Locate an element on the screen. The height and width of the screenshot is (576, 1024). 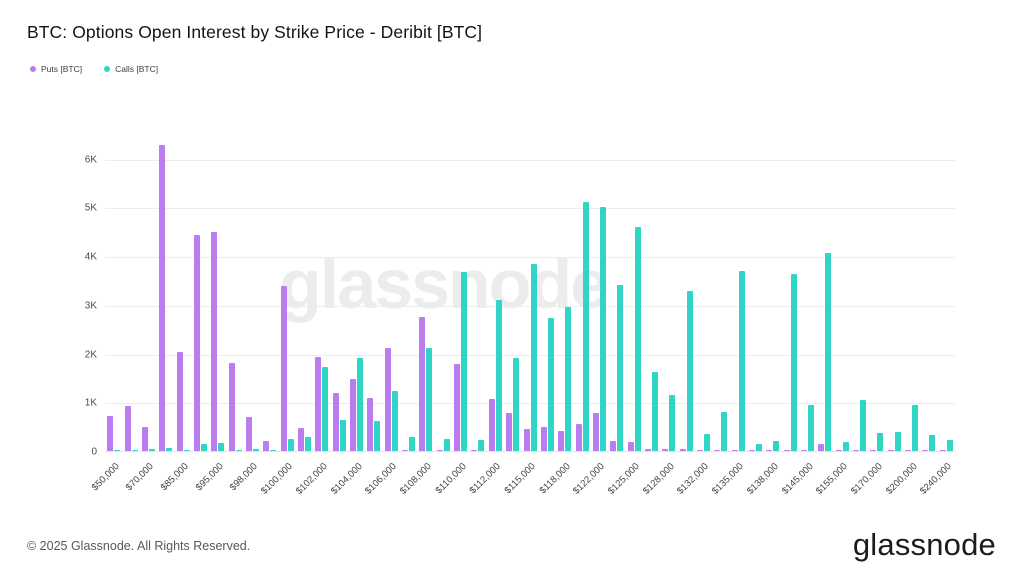
puts-legend-label: Puts [BTC] is located at coordinates (62, 69).